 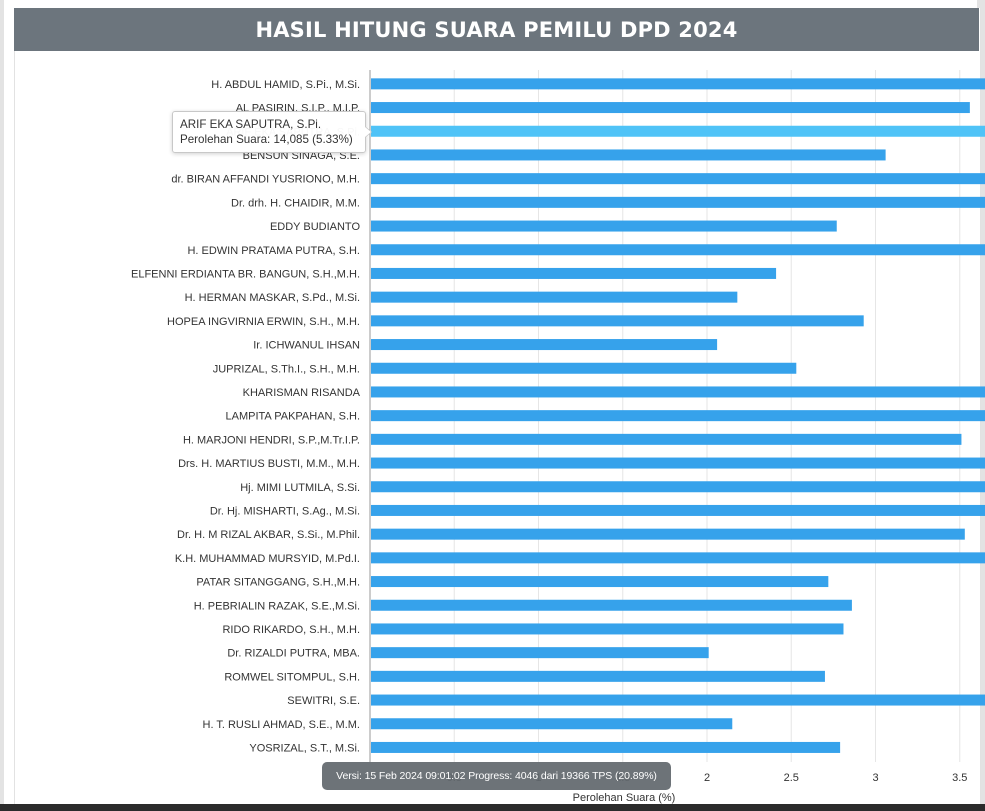 I want to click on category-label: K.H. MUHAMMAD MURSYID, M.Pd.I., so click(x=267, y=559).